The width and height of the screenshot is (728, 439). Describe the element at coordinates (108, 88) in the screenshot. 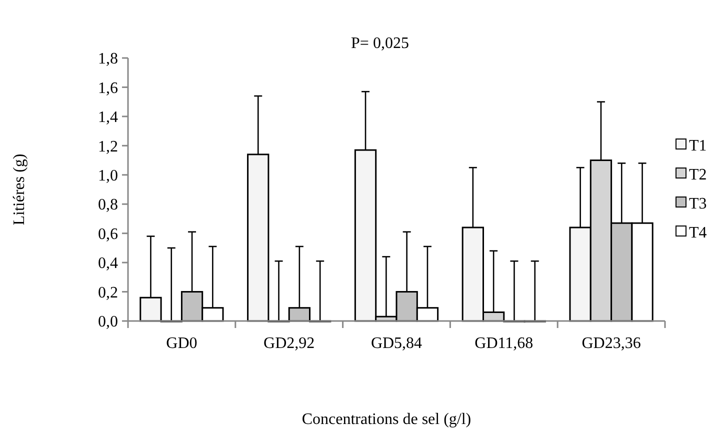

I see `y-tick-label: 1,6` at that location.